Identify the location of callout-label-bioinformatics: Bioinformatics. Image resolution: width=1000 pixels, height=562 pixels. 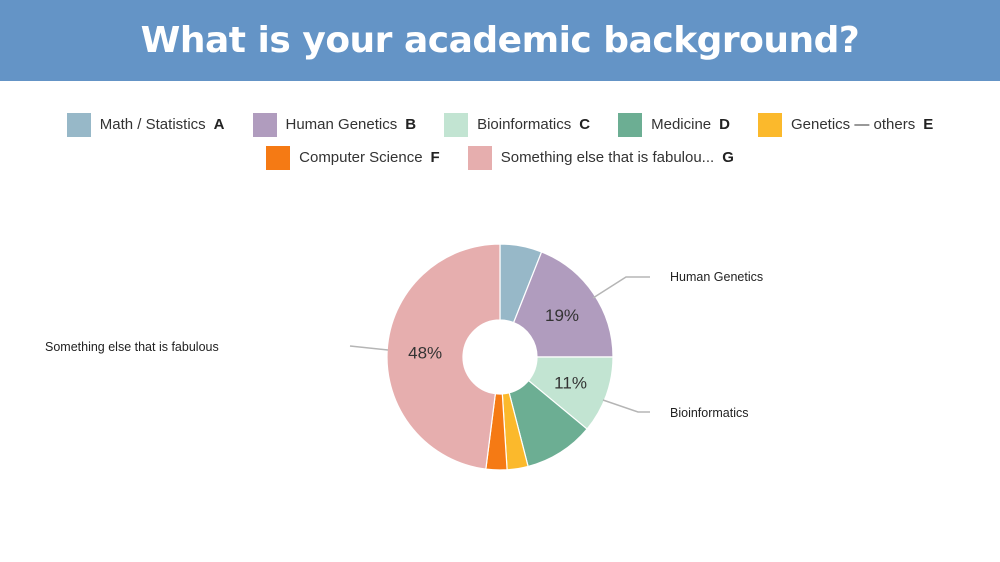
(709, 413).